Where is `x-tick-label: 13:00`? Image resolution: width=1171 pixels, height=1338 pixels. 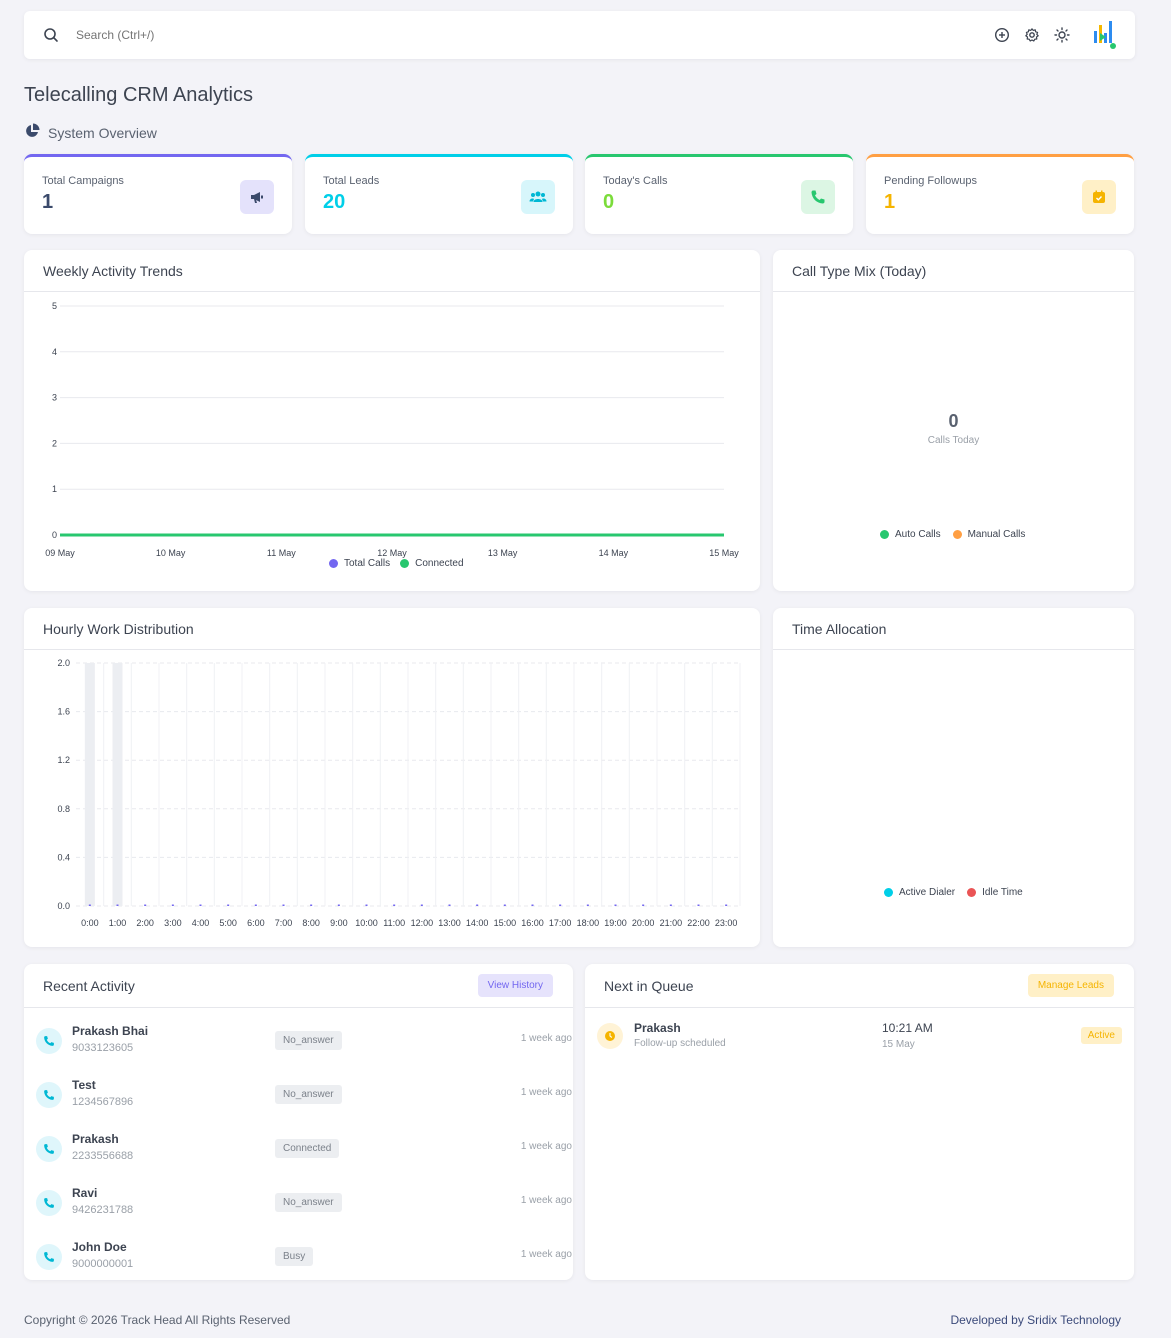 x-tick-label: 13:00 is located at coordinates (449, 923).